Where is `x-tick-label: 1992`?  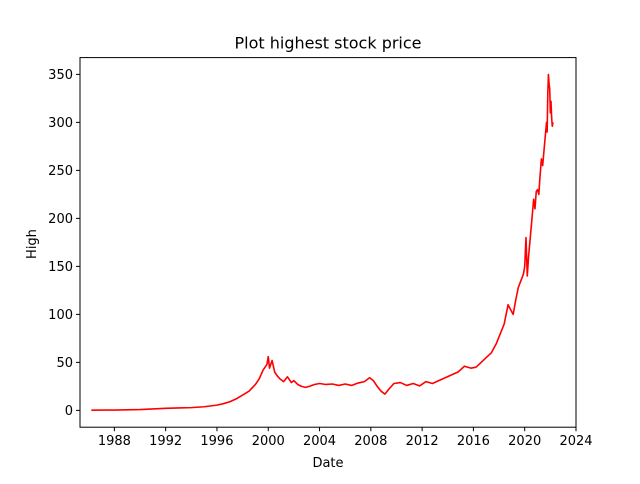 x-tick-label: 1992 is located at coordinates (165, 441).